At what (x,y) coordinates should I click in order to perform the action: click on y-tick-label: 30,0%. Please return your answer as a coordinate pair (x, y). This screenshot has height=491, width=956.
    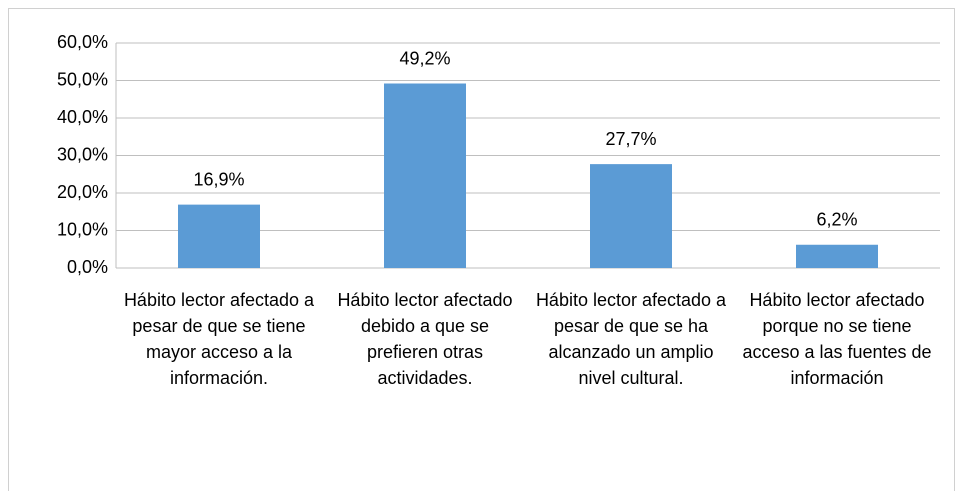
    Looking at the image, I should click on (82, 154).